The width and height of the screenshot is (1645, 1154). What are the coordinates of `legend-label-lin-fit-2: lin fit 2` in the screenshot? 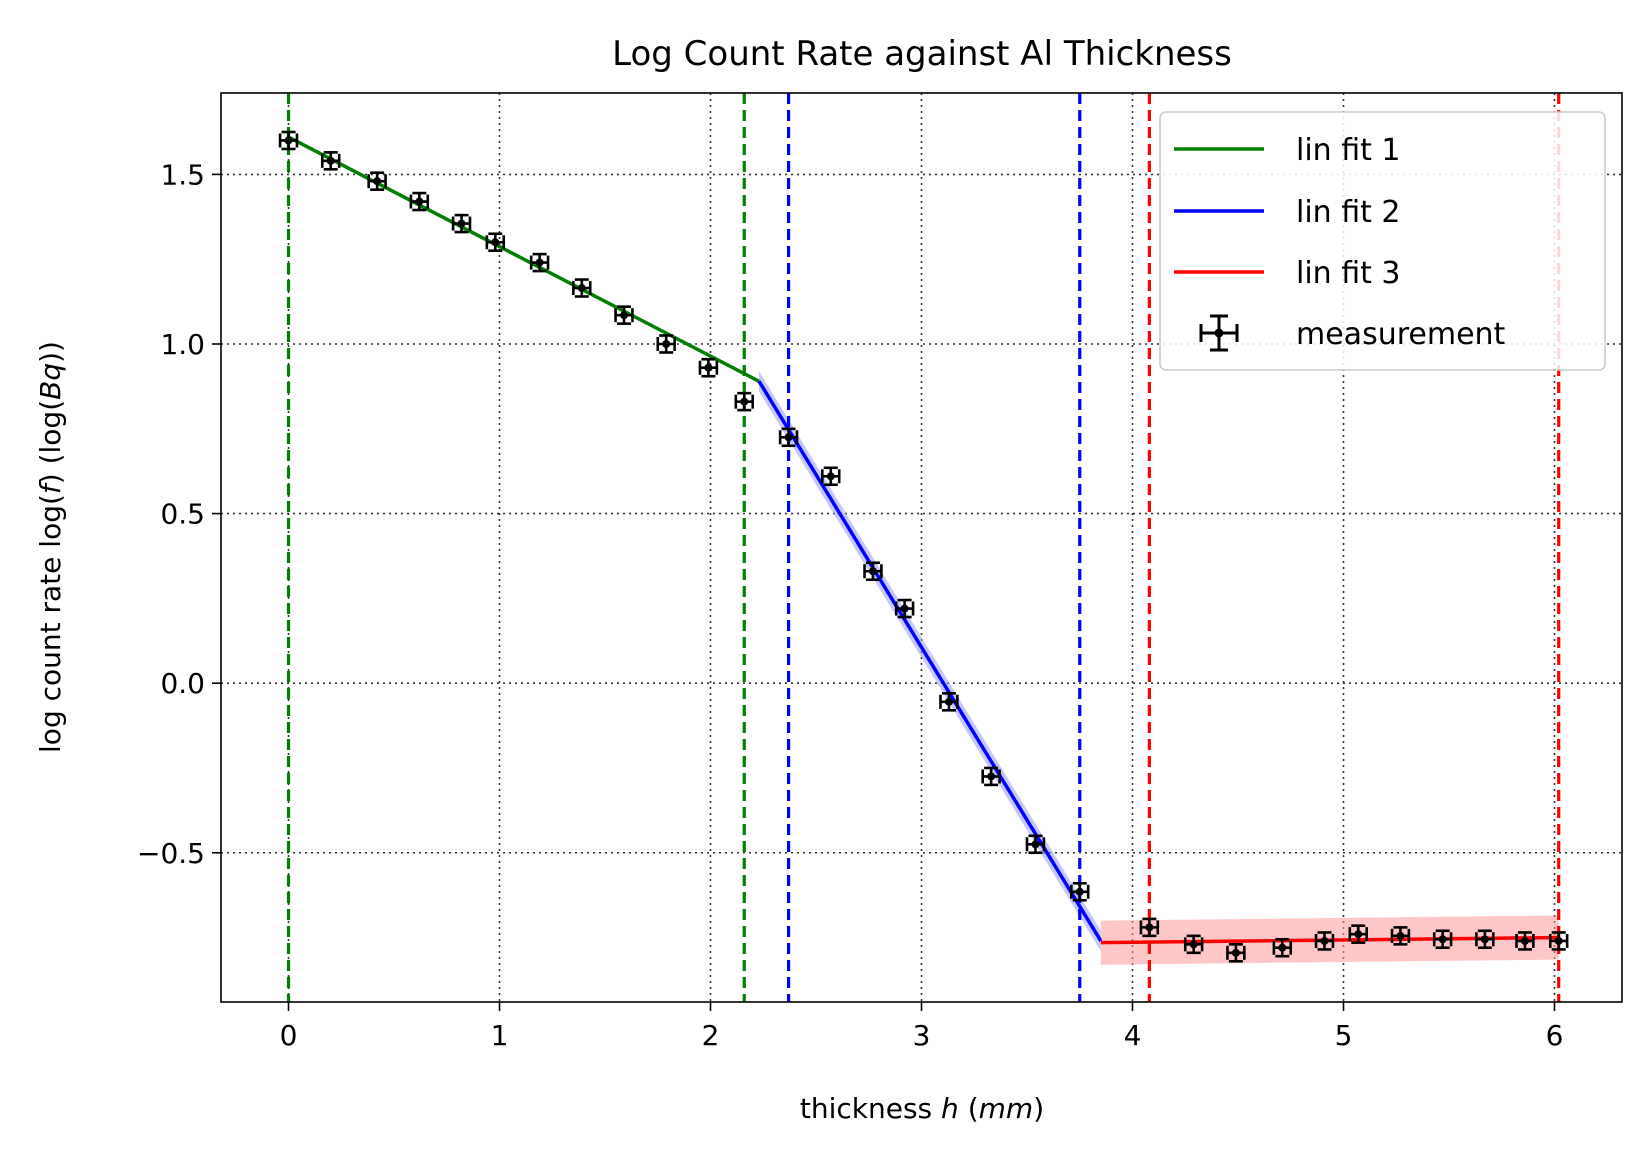 It's located at (1348, 212).